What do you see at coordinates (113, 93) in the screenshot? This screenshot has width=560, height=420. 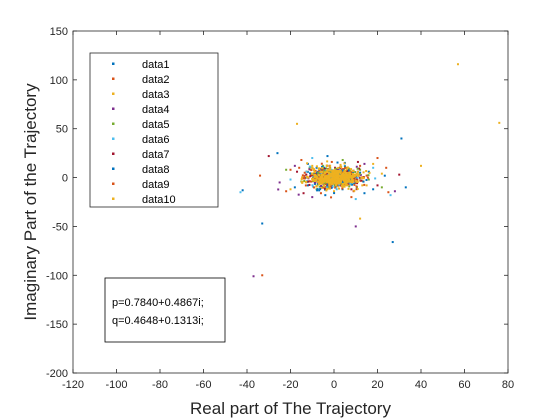 I see `legend-marker-data3` at bounding box center [113, 93].